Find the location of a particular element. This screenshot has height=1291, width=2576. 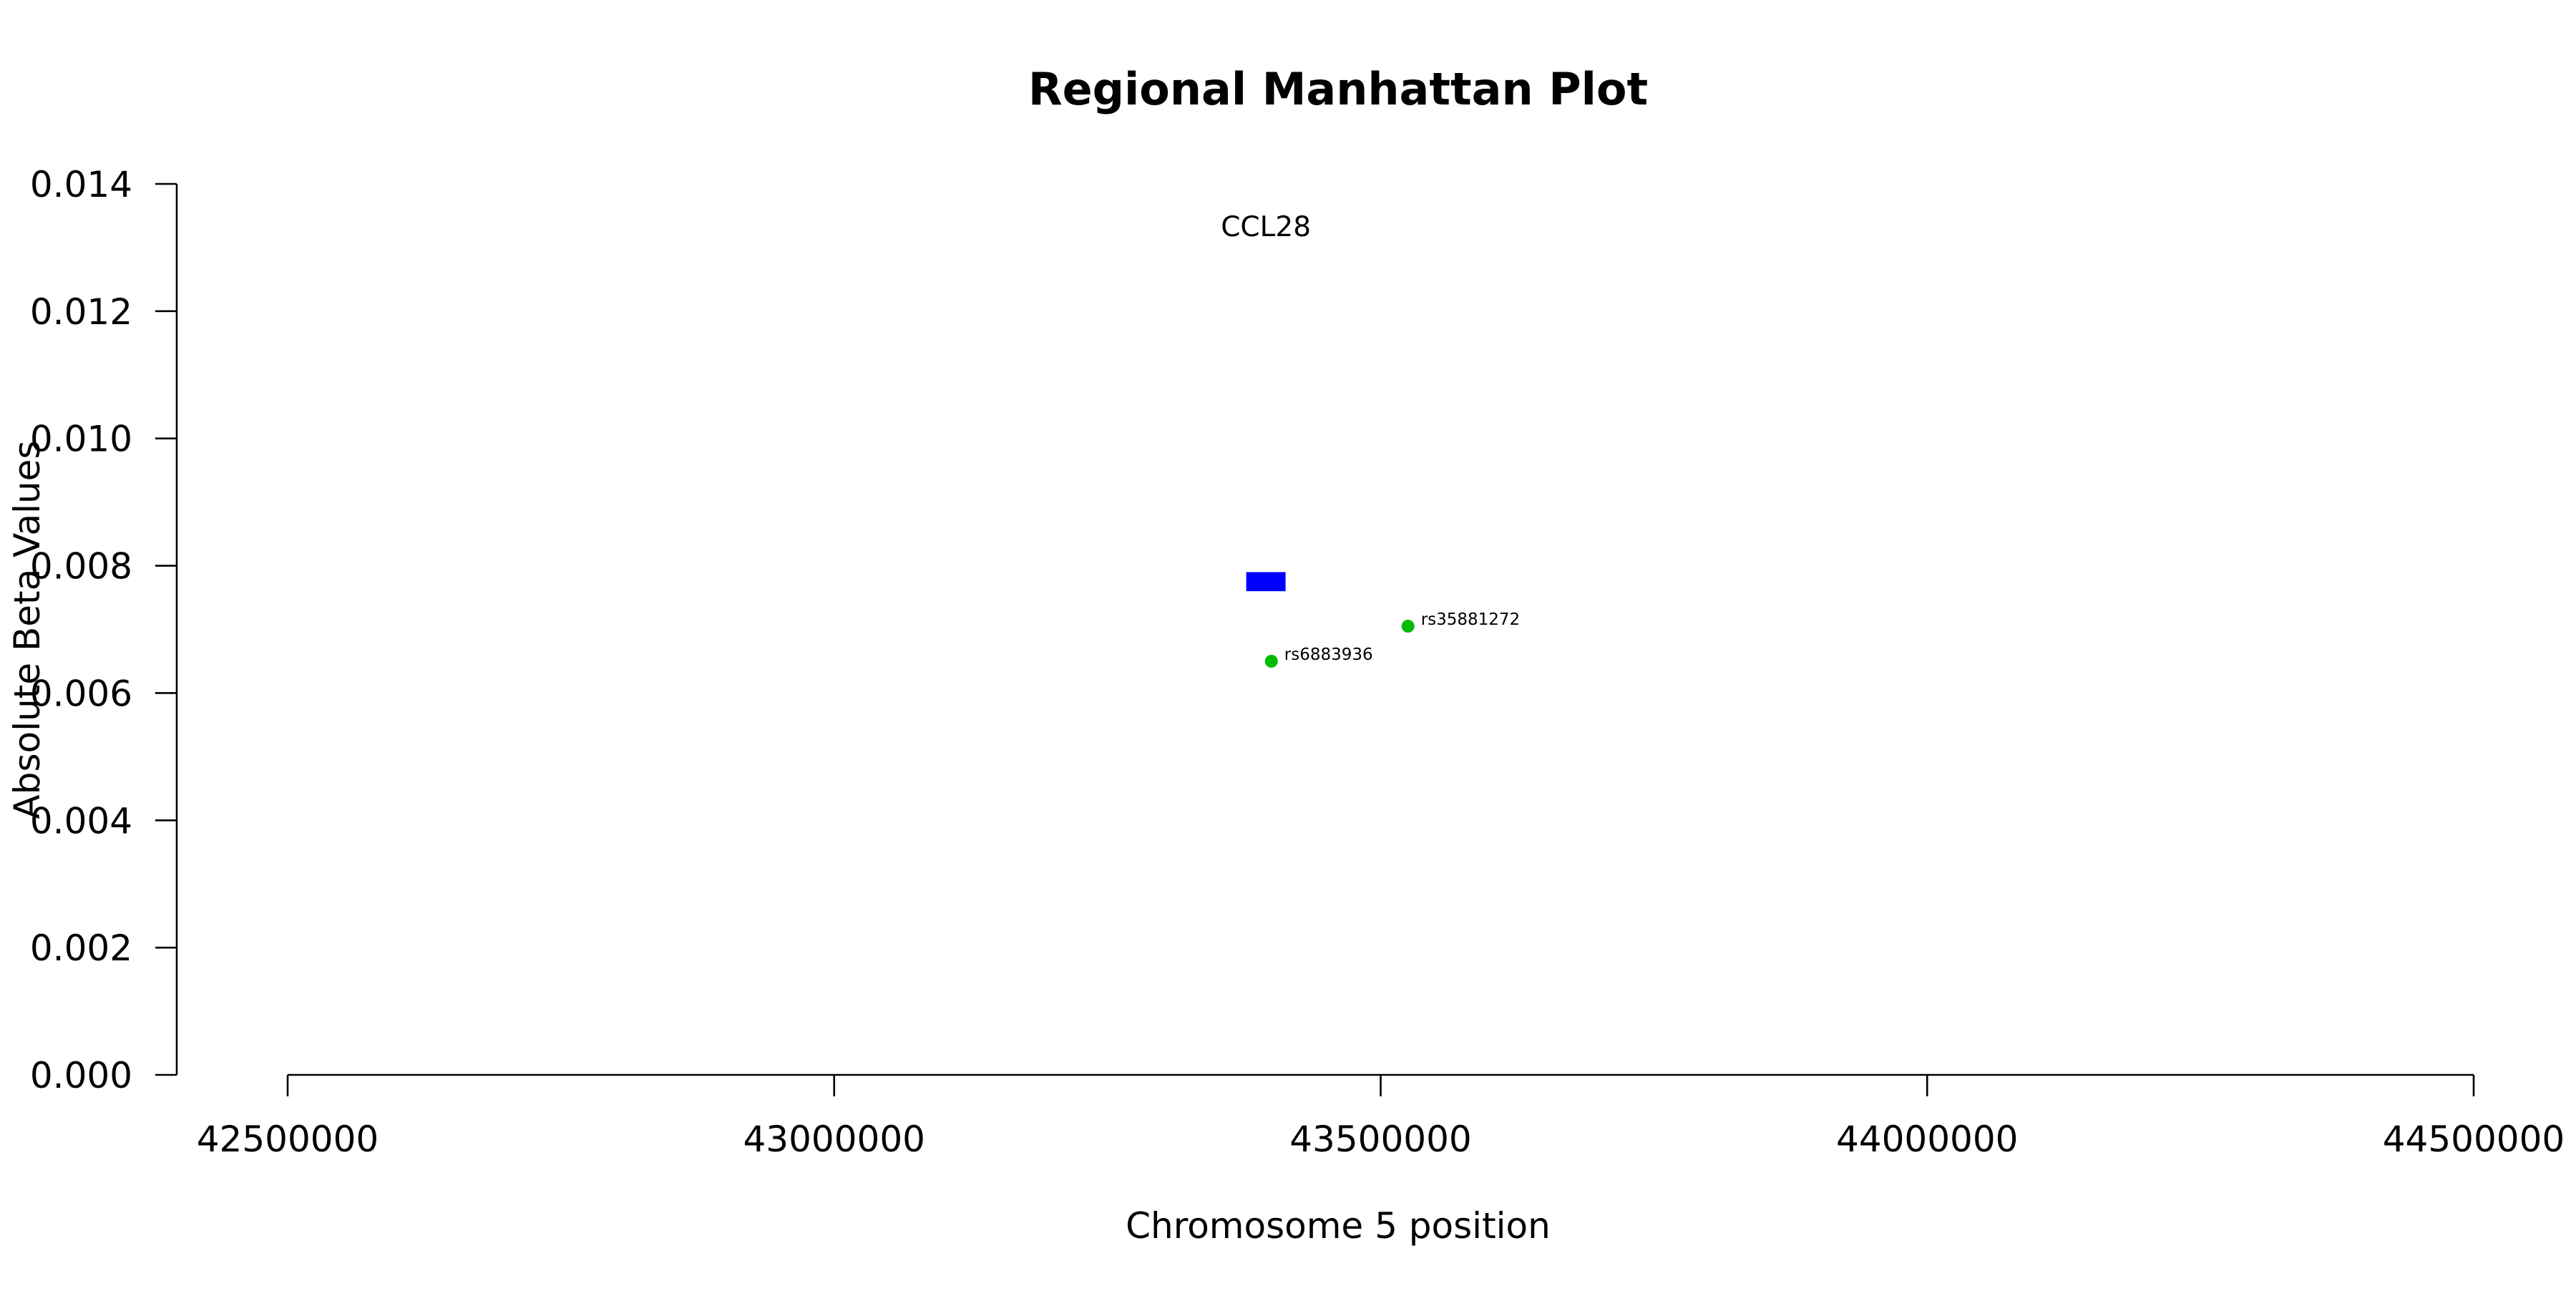

x-tick-label: 43000000 is located at coordinates (834, 1139).